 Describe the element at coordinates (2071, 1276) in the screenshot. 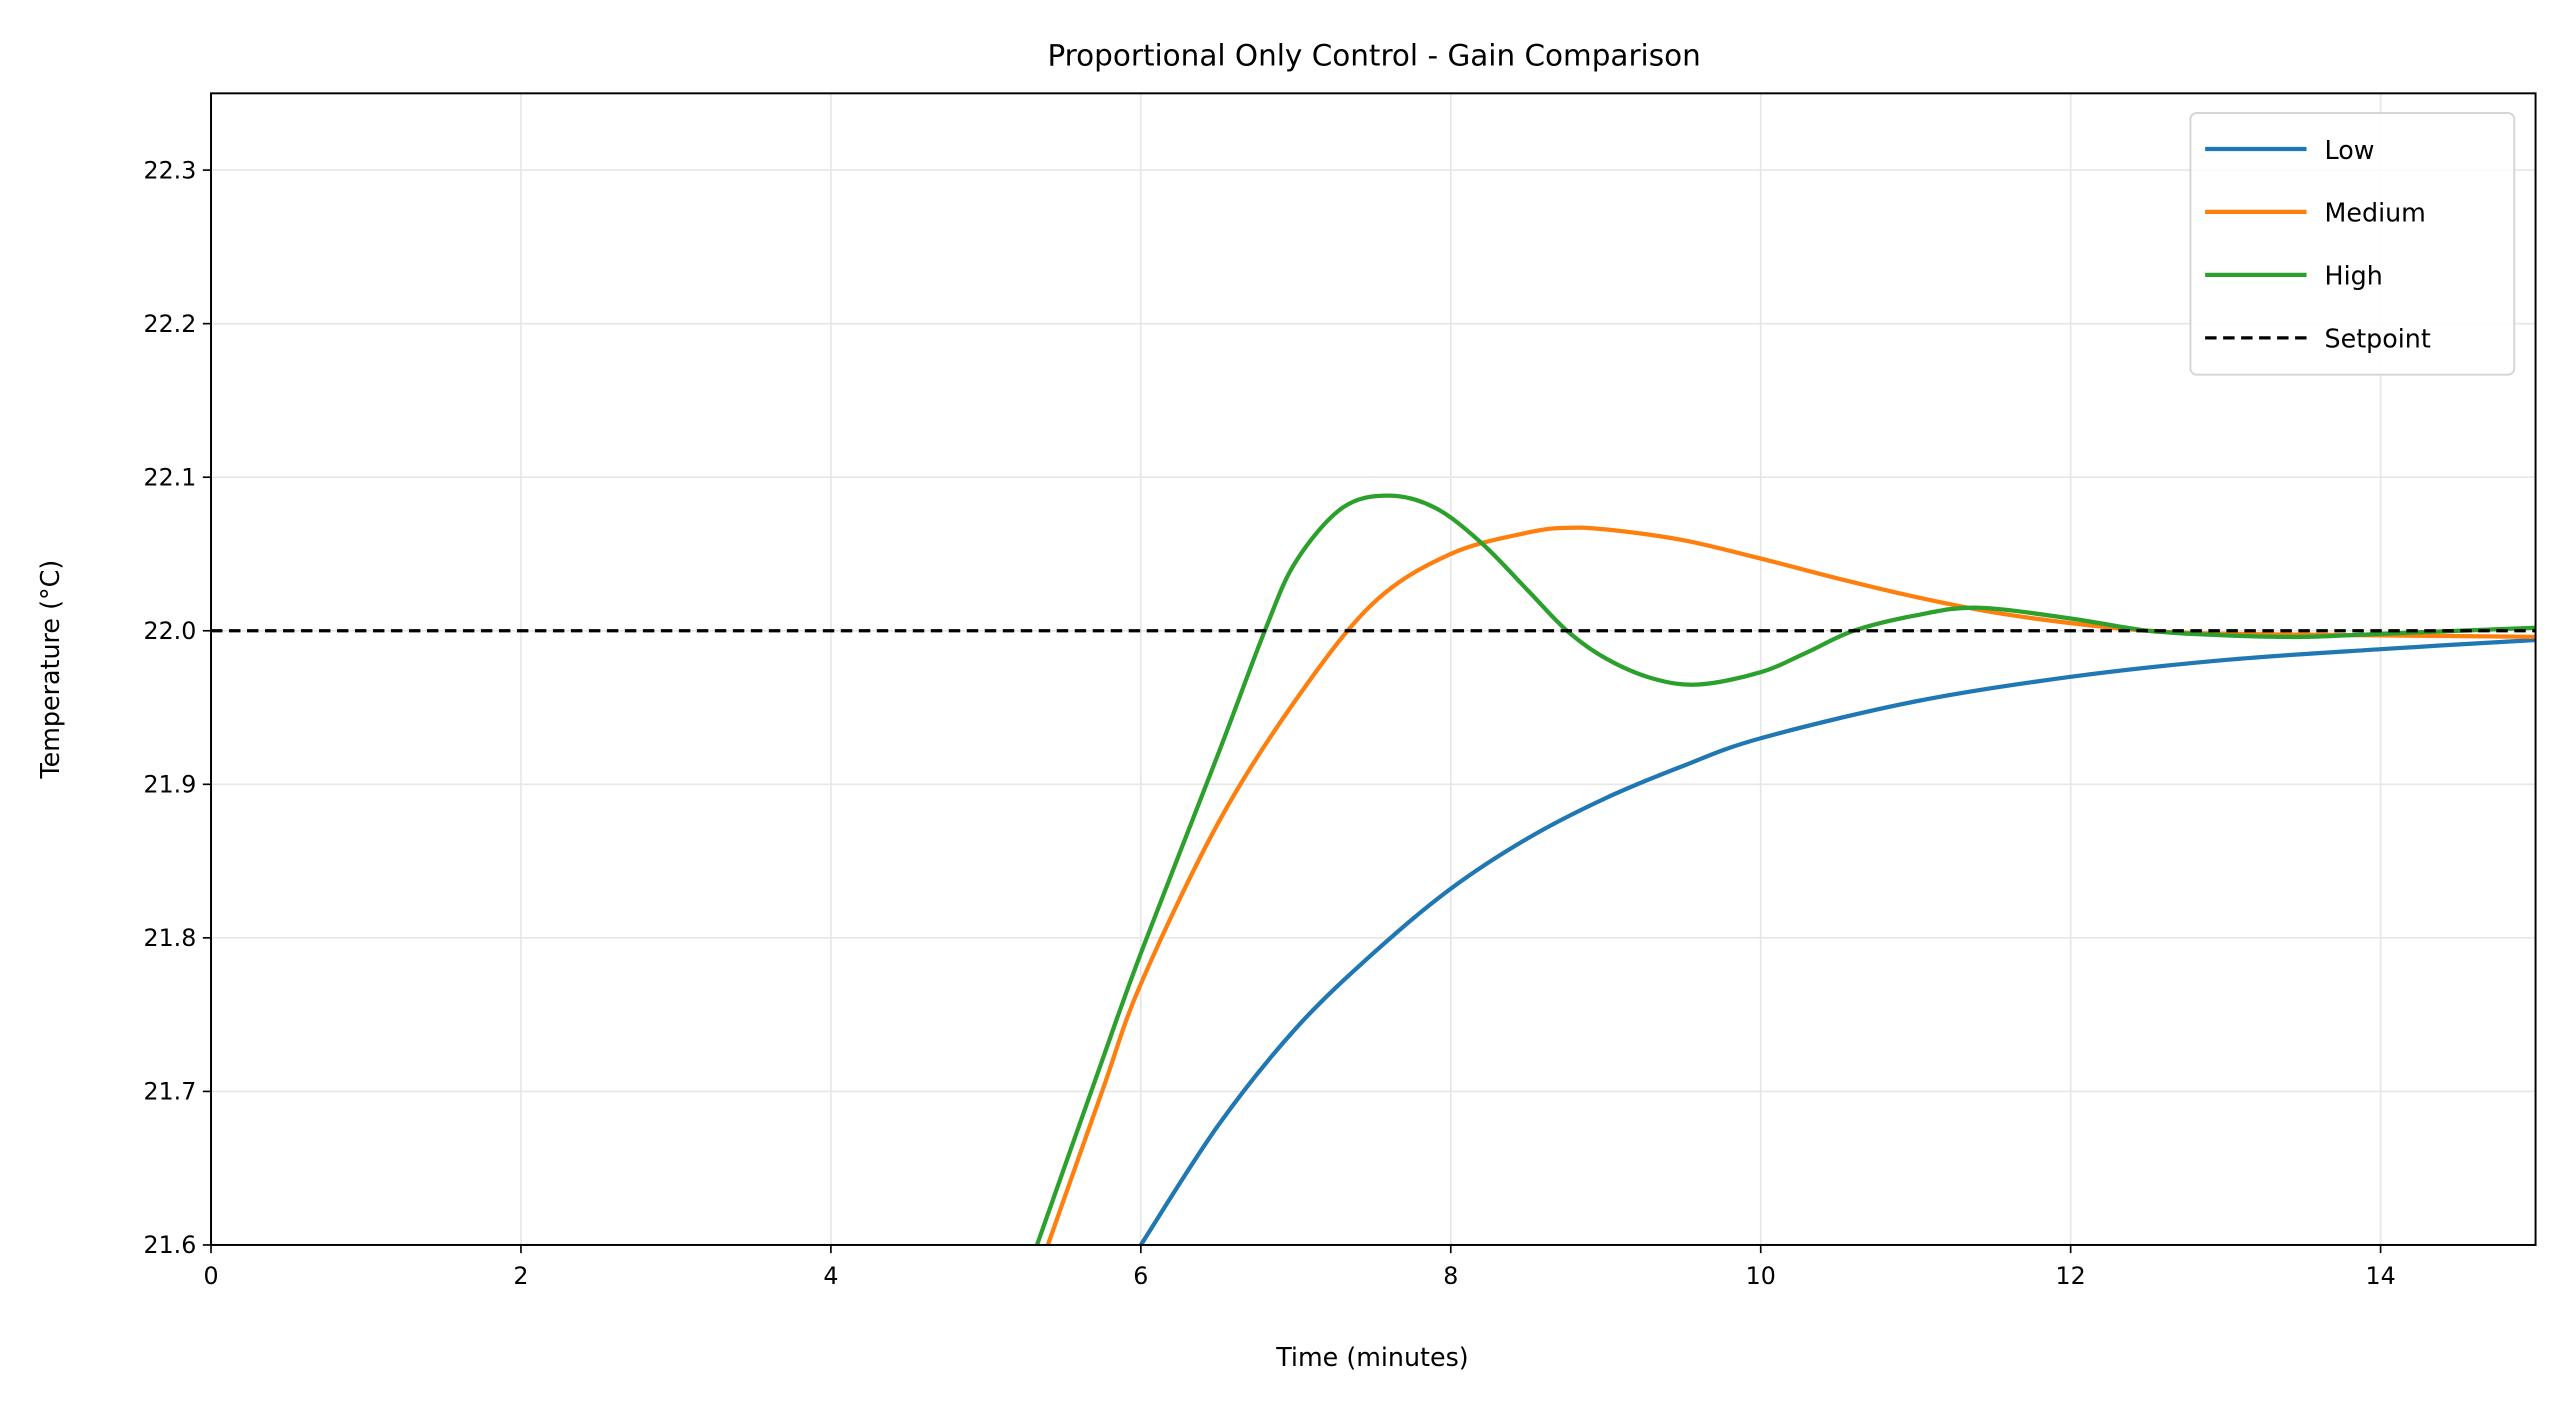

I see `x-tick-label: 12` at that location.